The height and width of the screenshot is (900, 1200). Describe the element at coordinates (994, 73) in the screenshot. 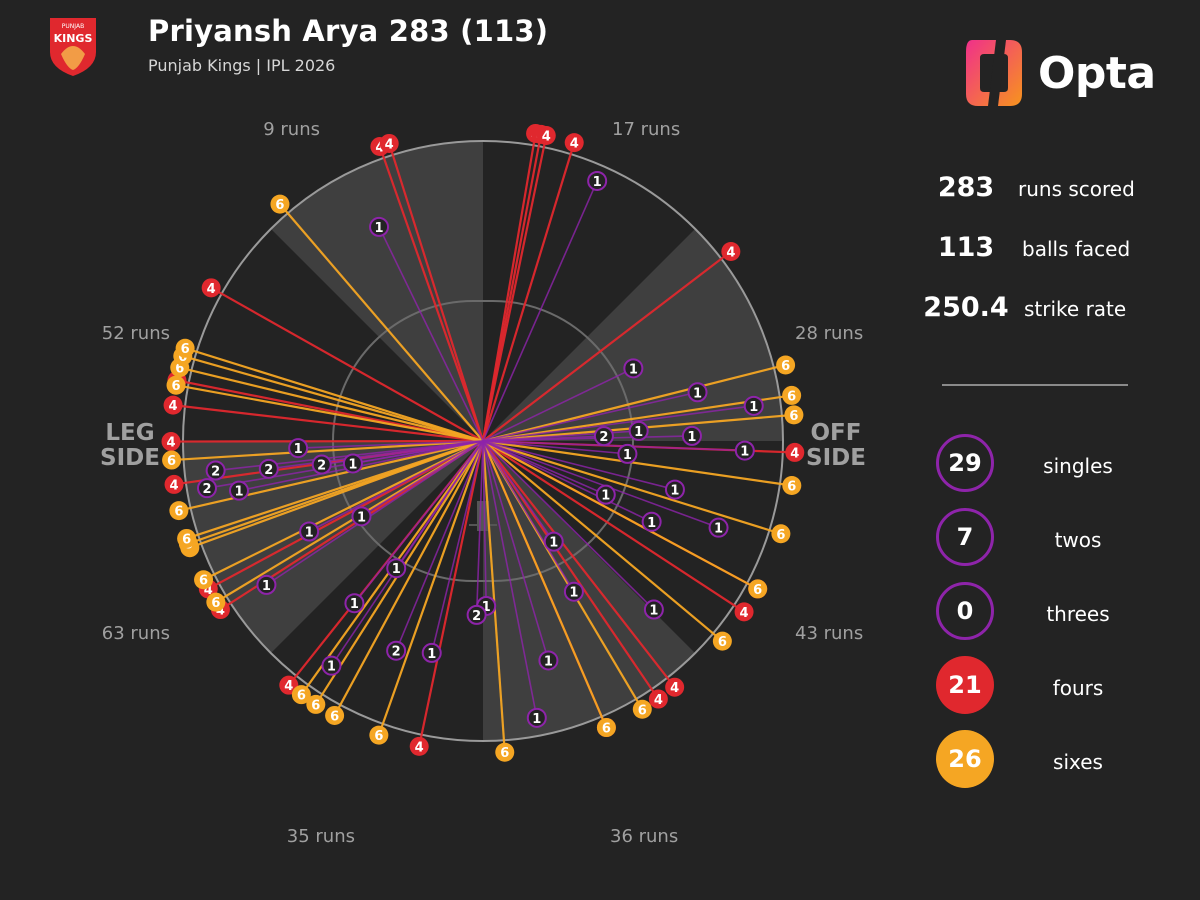

I see `opta-logo-icon` at that location.